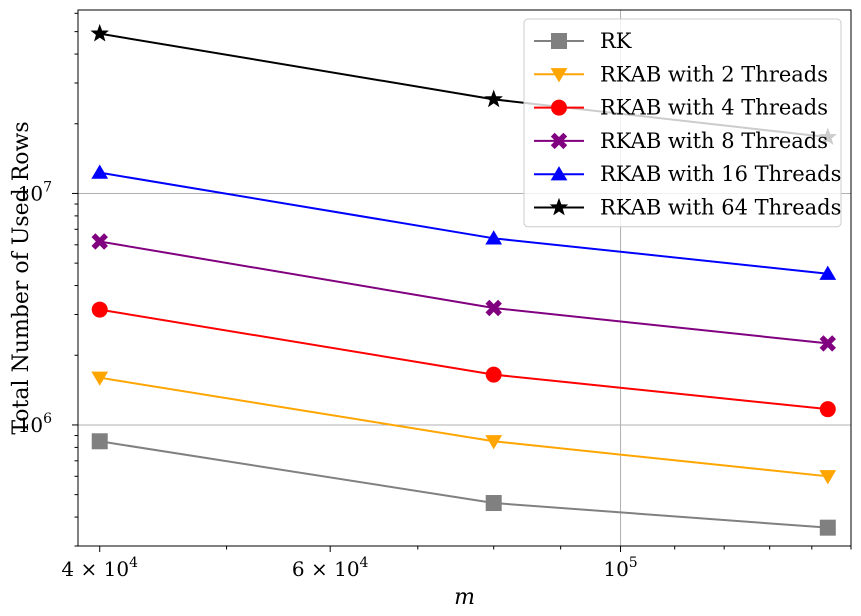 The image size is (861, 616). I want to click on x-axis-label: m, so click(464, 597).